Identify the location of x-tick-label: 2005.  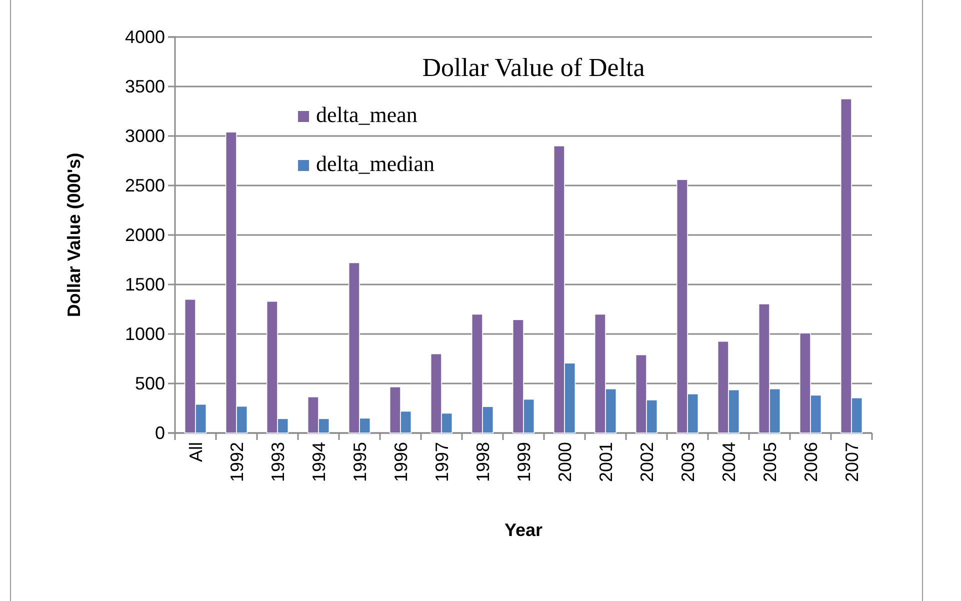
(770, 462).